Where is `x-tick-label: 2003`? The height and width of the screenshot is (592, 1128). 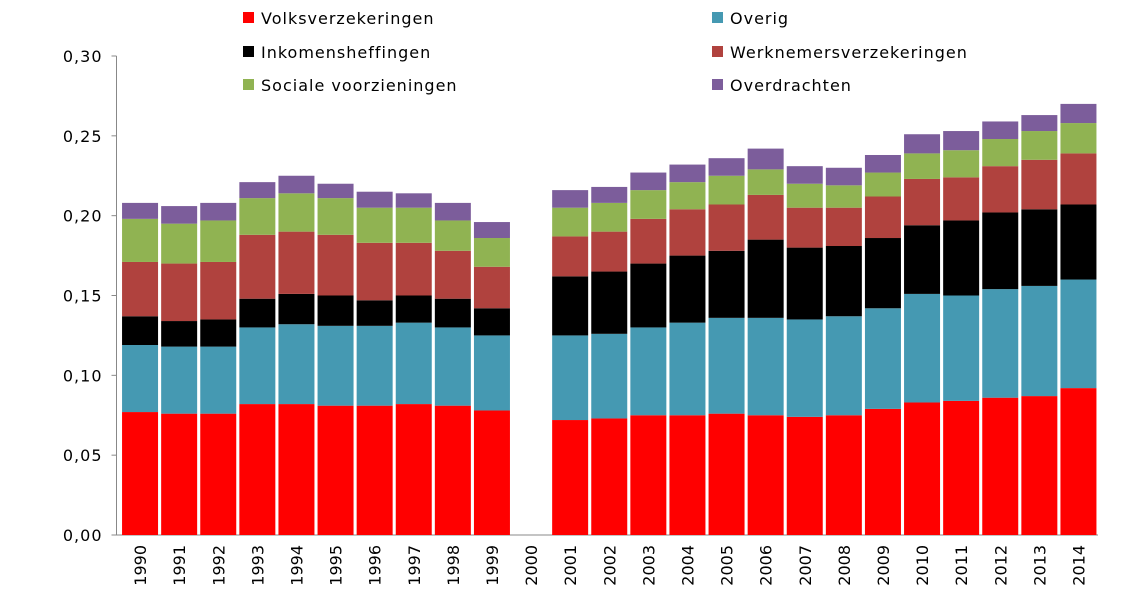
x-tick-label: 2003 is located at coordinates (648, 565).